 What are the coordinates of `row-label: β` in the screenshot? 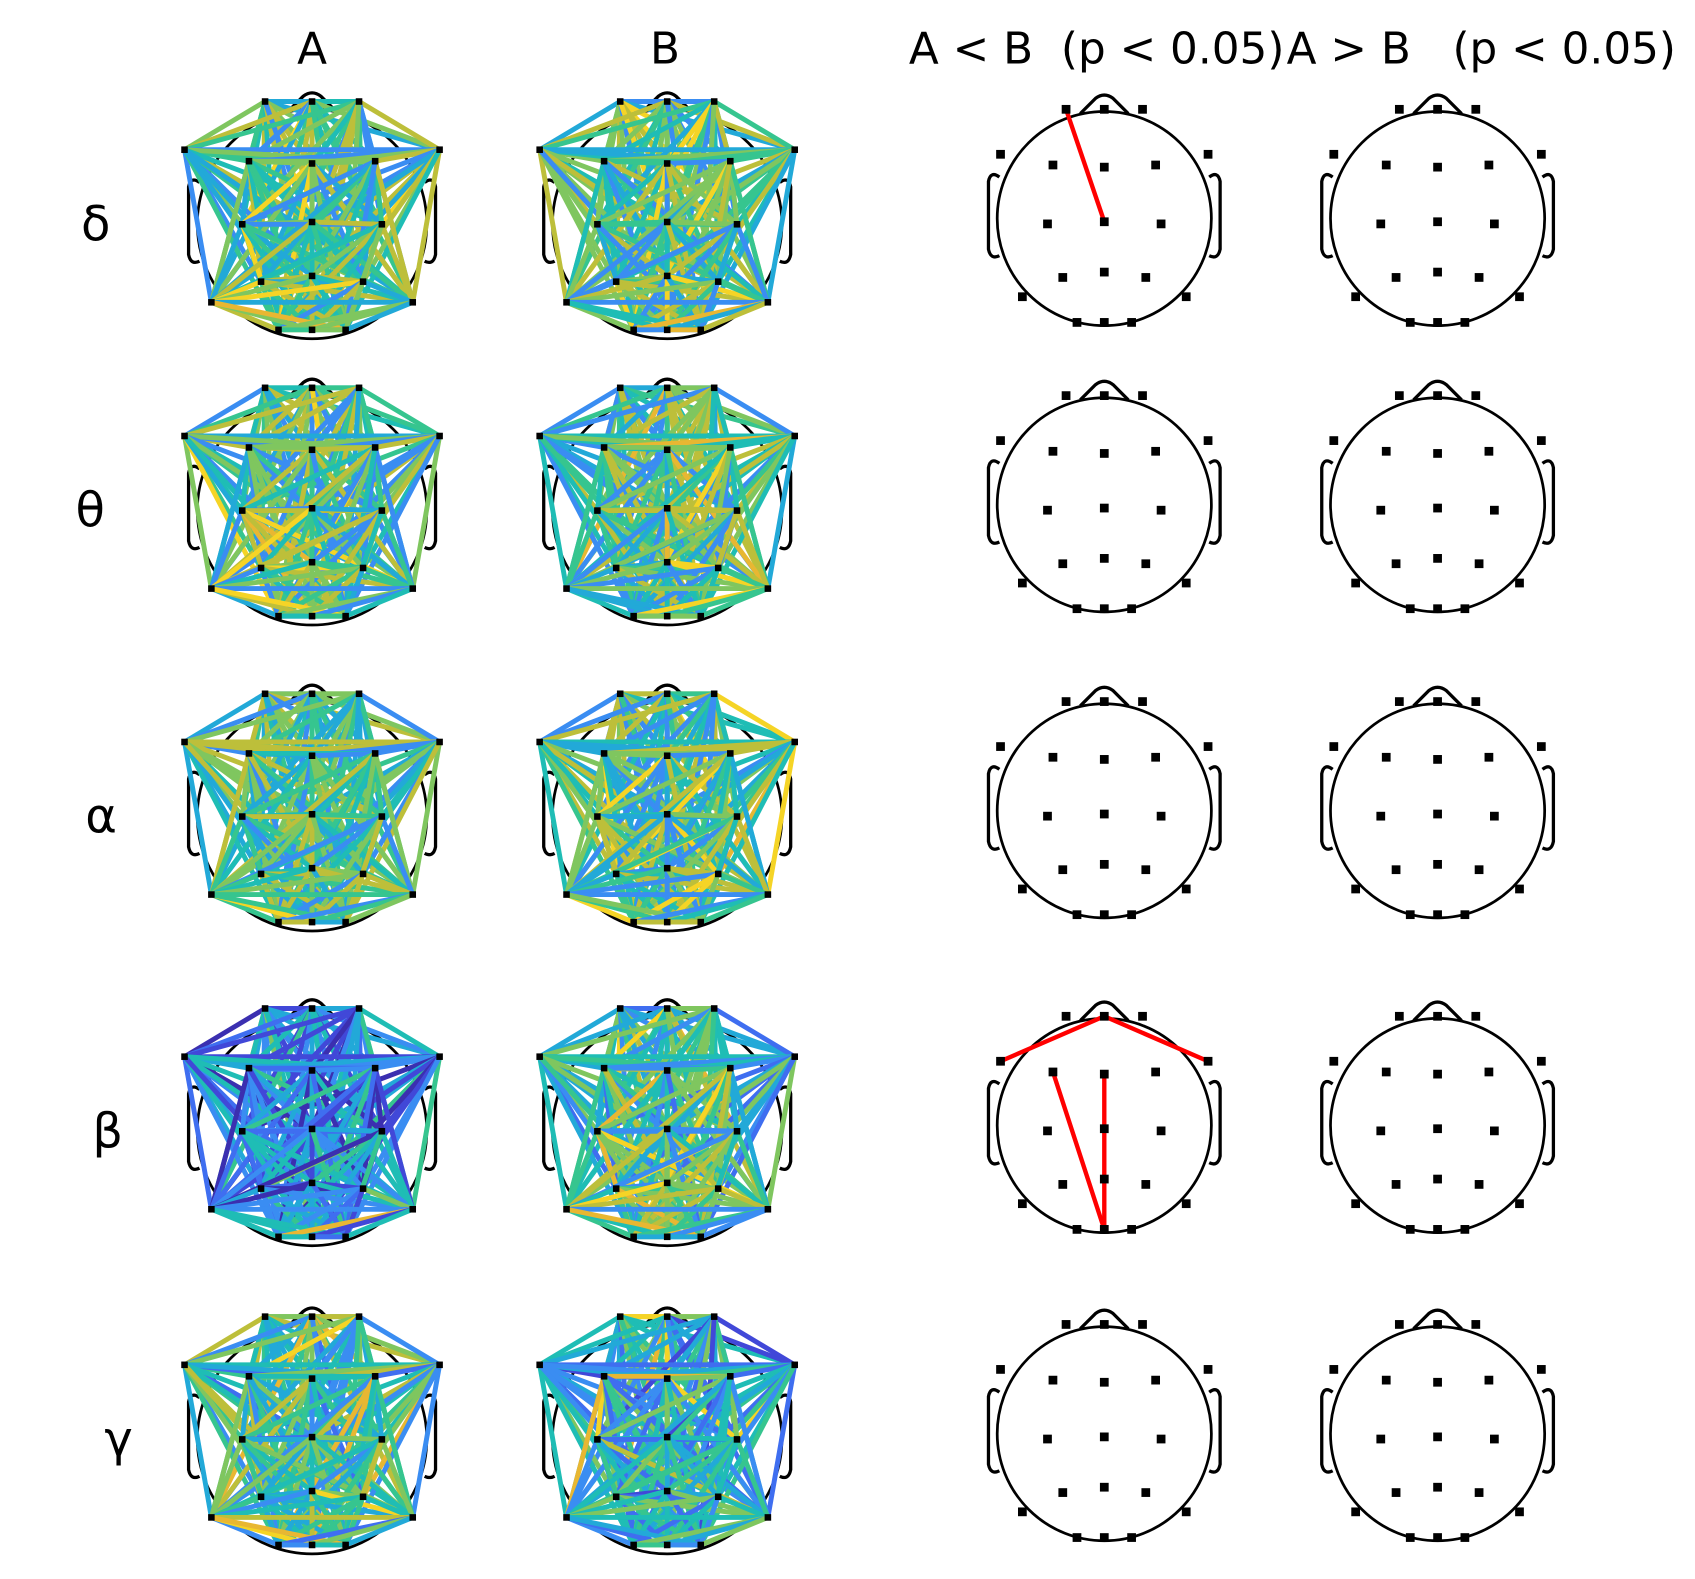 It's located at (107, 1131).